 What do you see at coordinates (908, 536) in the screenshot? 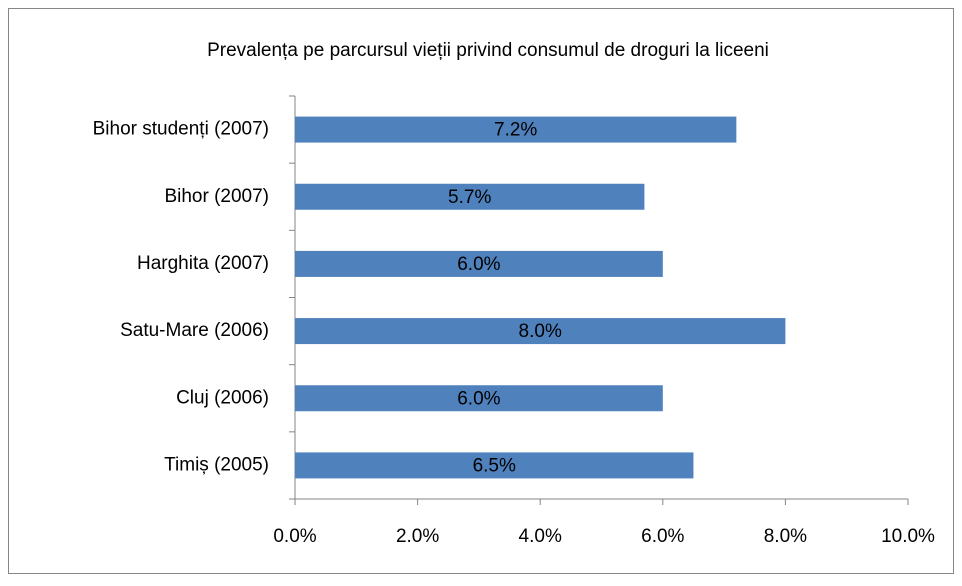
I see `x-tick-label: 10.0%` at bounding box center [908, 536].